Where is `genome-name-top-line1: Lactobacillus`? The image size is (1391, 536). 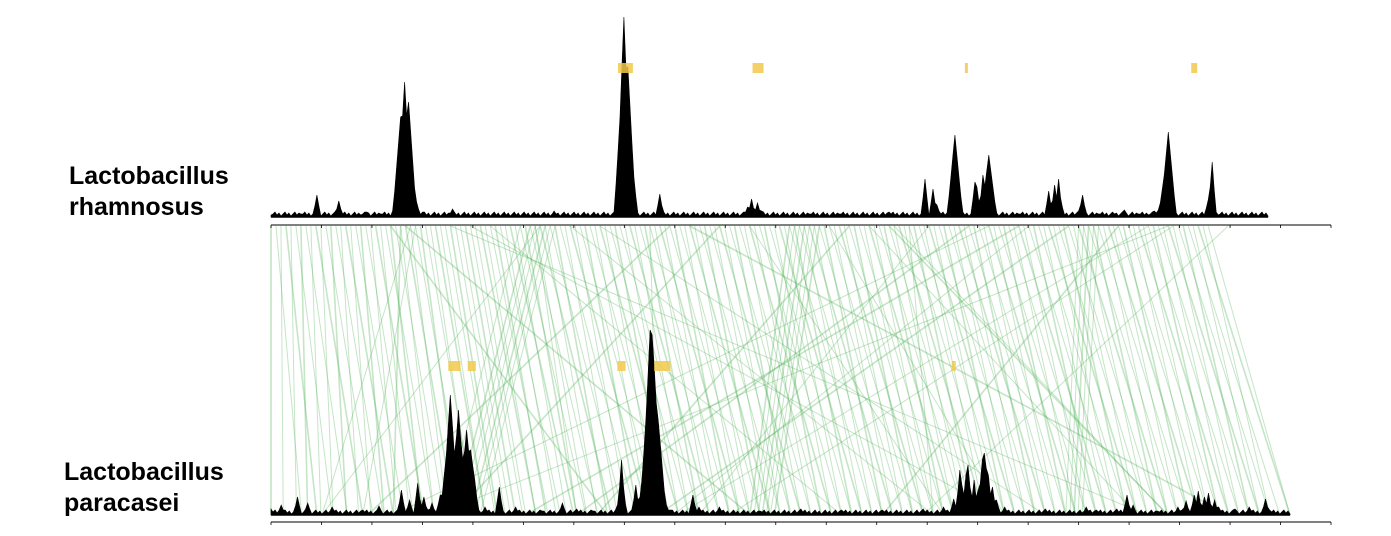
genome-name-top-line1: Lactobacillus is located at coordinates (149, 176).